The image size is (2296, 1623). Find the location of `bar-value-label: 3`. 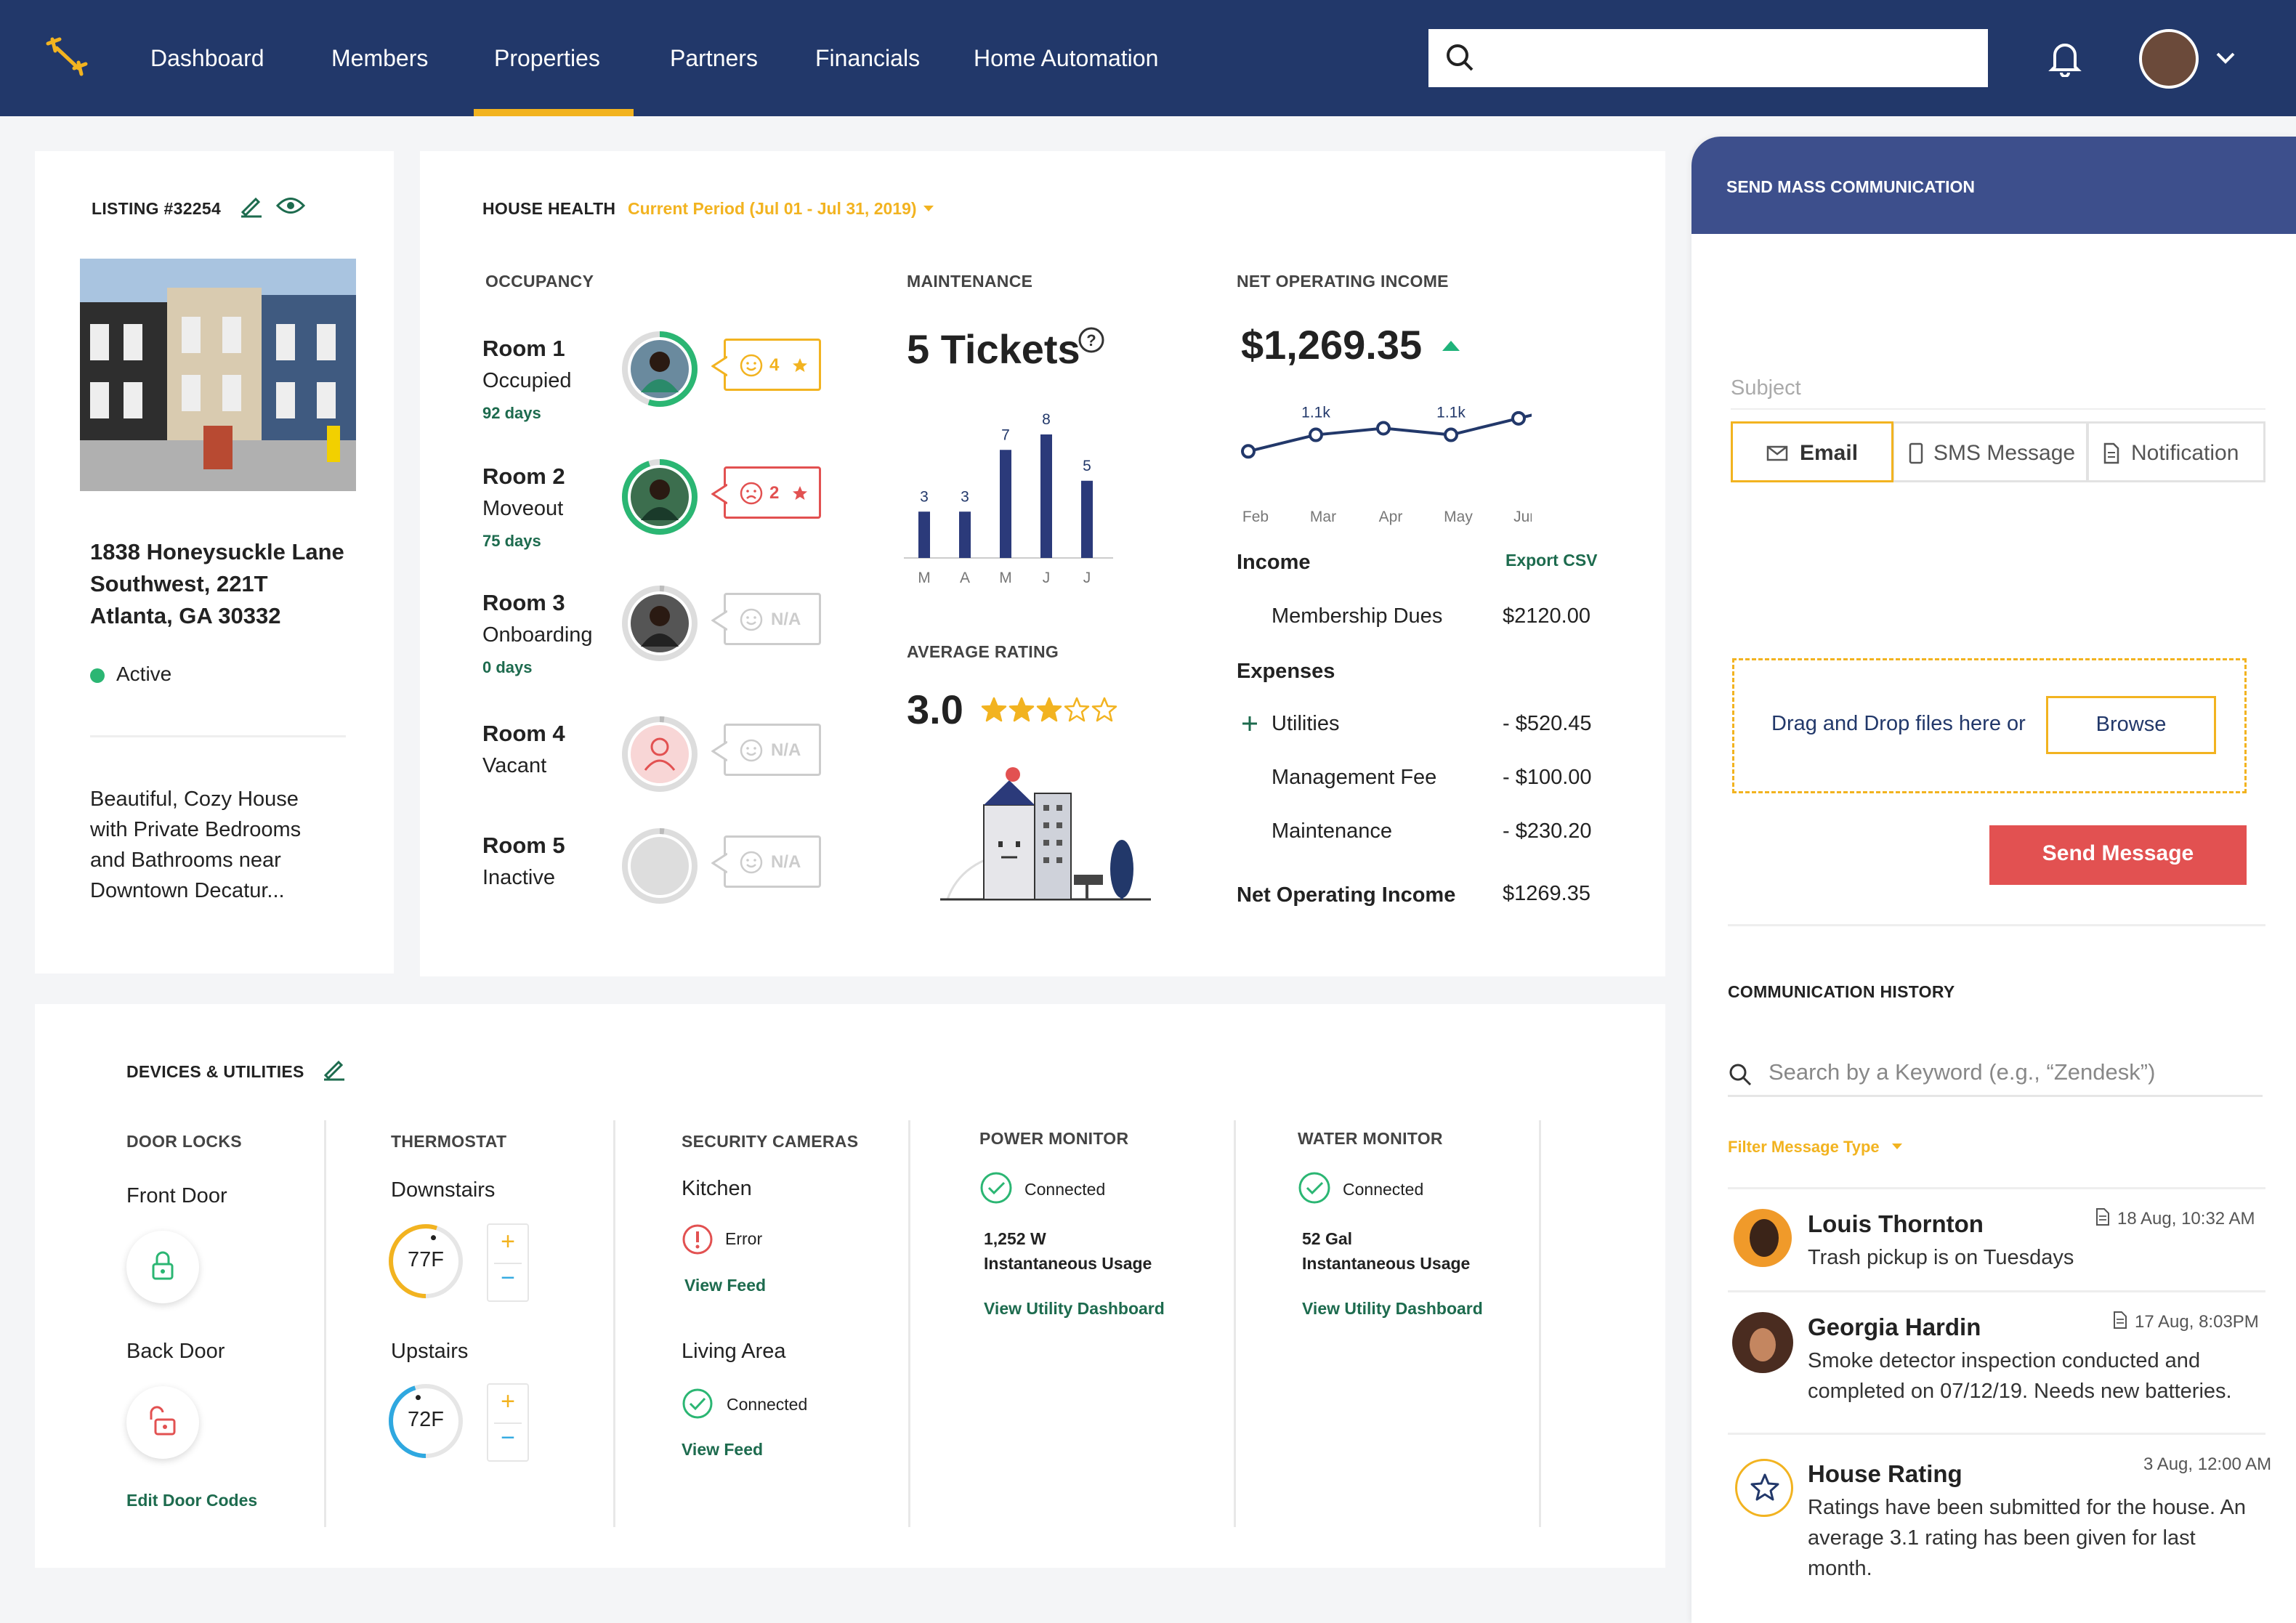

bar-value-label: 3 is located at coordinates (924, 496).